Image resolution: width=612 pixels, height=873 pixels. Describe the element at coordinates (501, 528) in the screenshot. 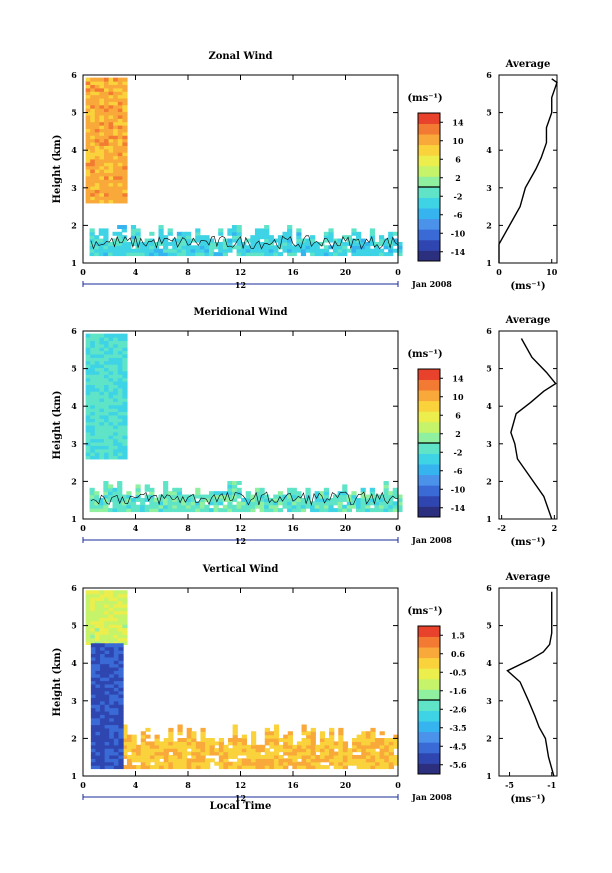

I see `average-x-tick-label: -2` at that location.